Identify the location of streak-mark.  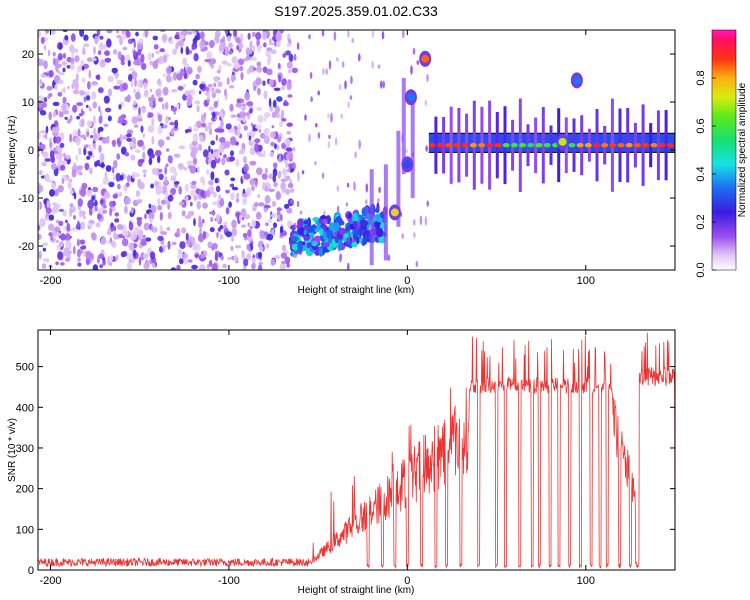
(385, 212).